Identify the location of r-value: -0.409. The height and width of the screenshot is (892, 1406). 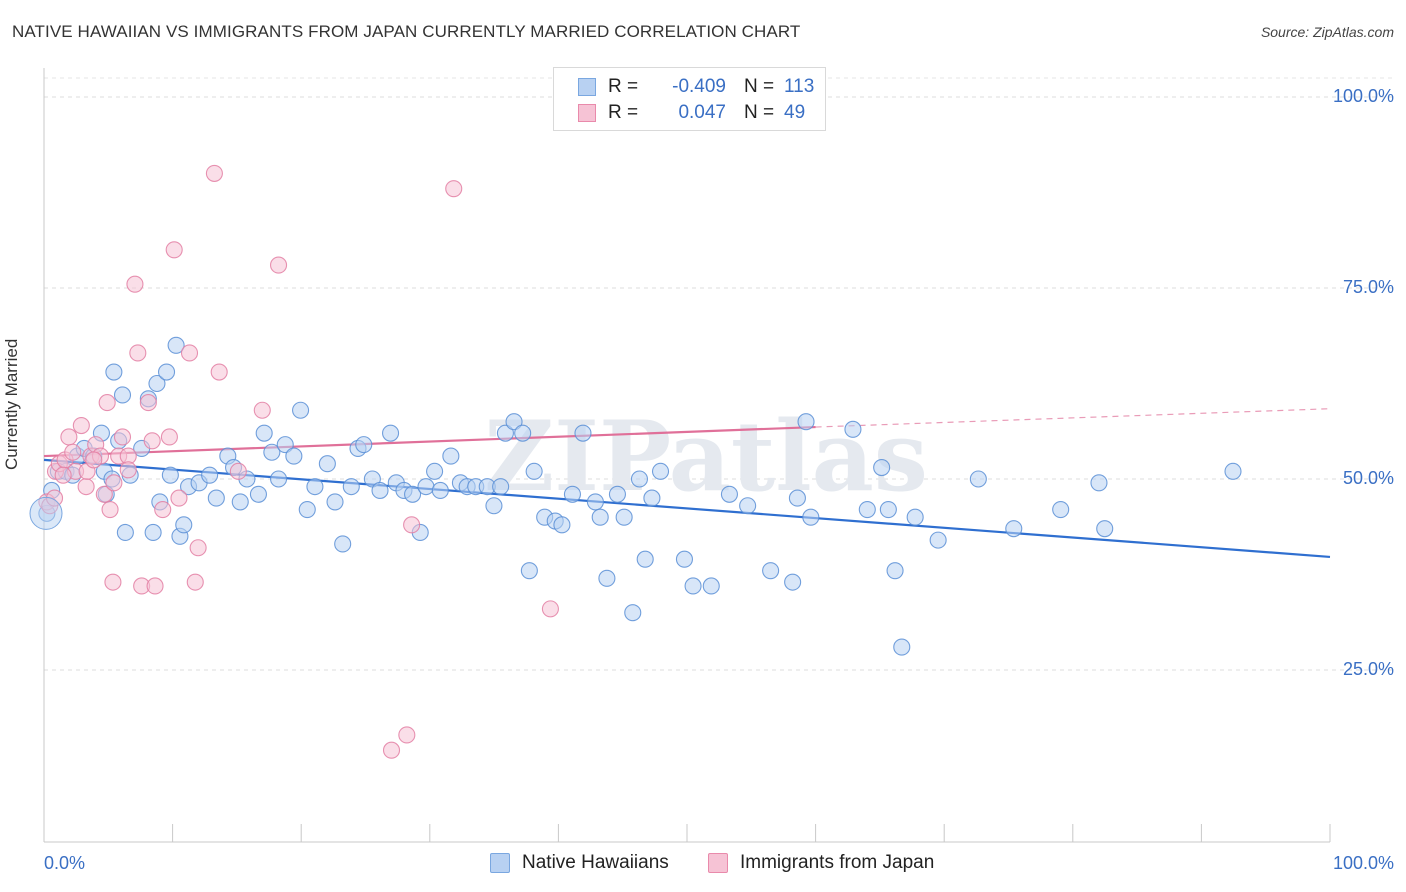
(699, 86).